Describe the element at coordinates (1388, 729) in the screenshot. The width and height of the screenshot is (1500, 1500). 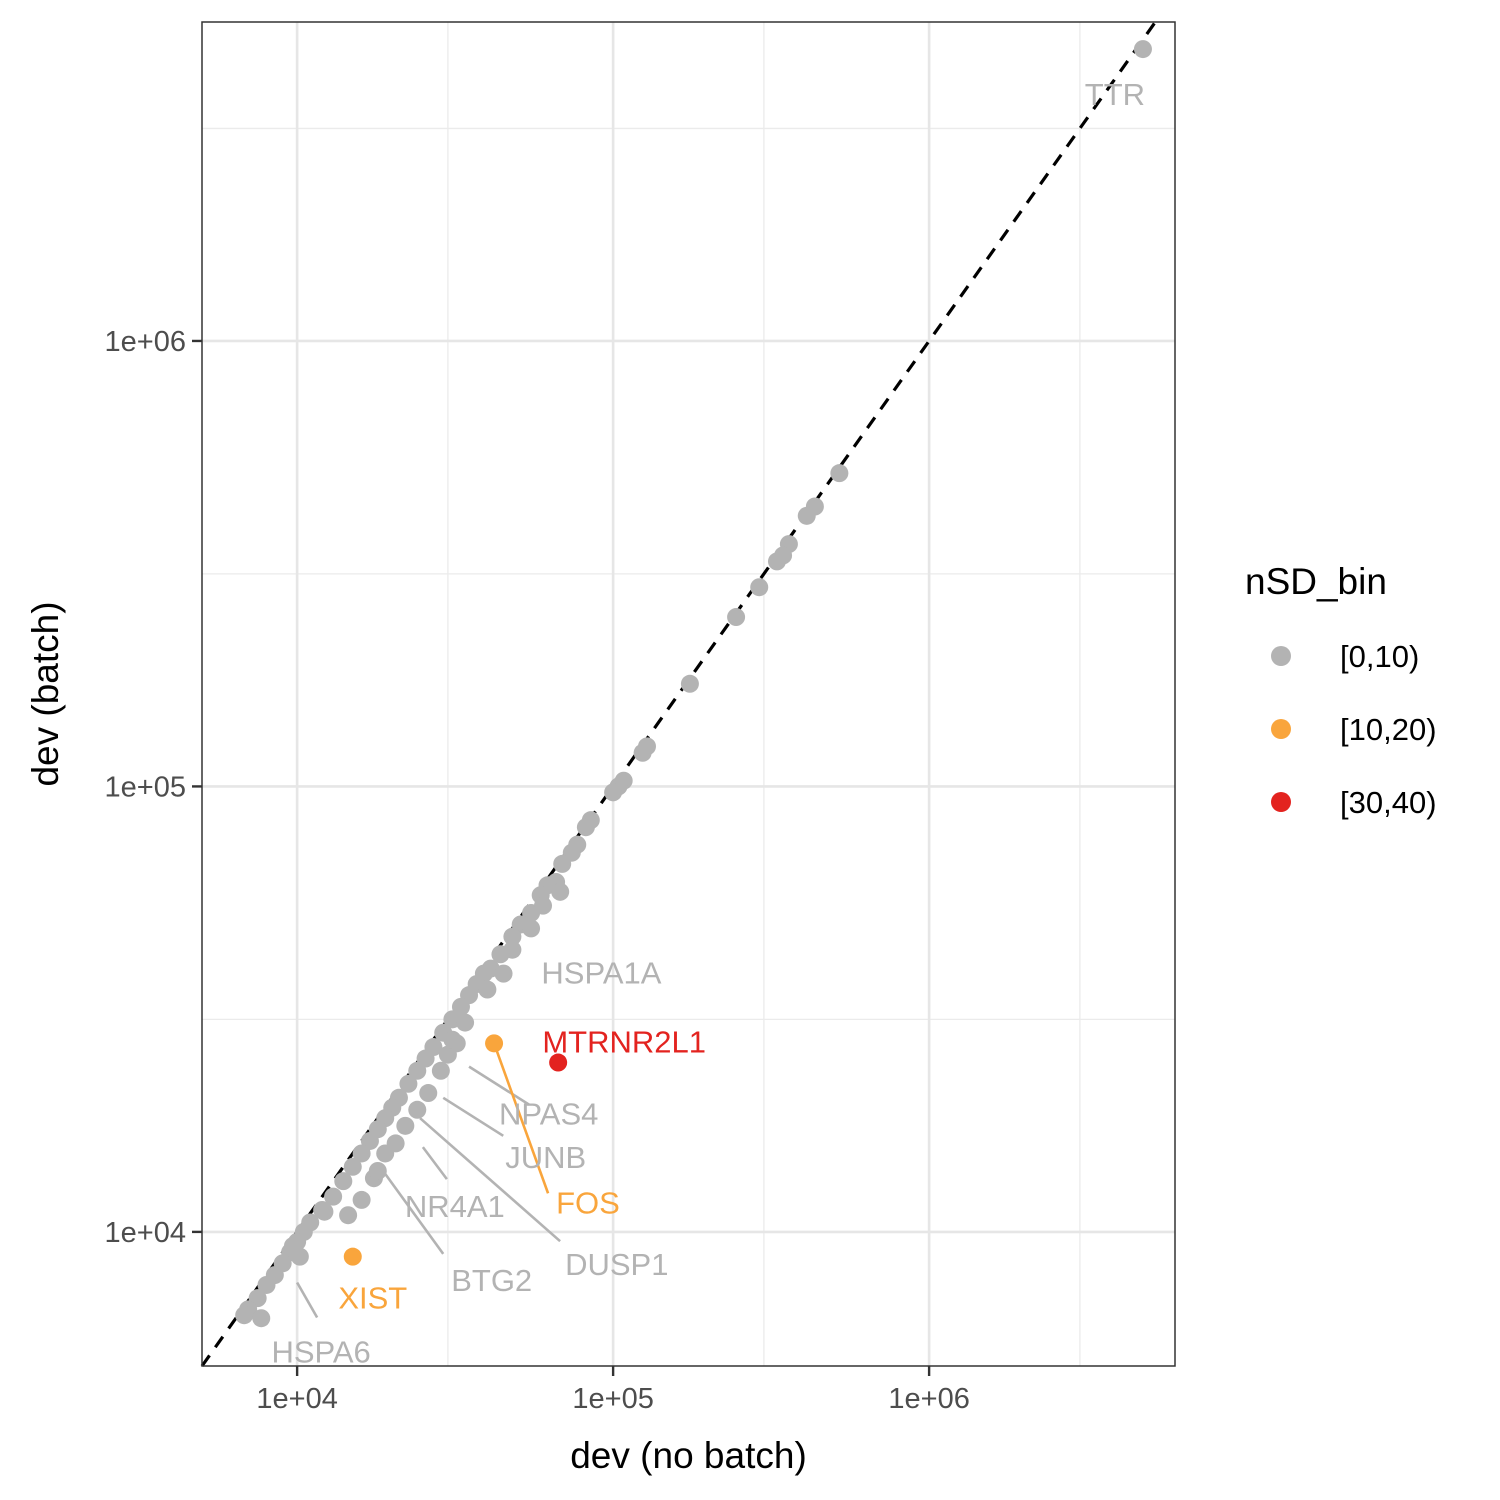
I see `legend-label: [10,20)` at that location.